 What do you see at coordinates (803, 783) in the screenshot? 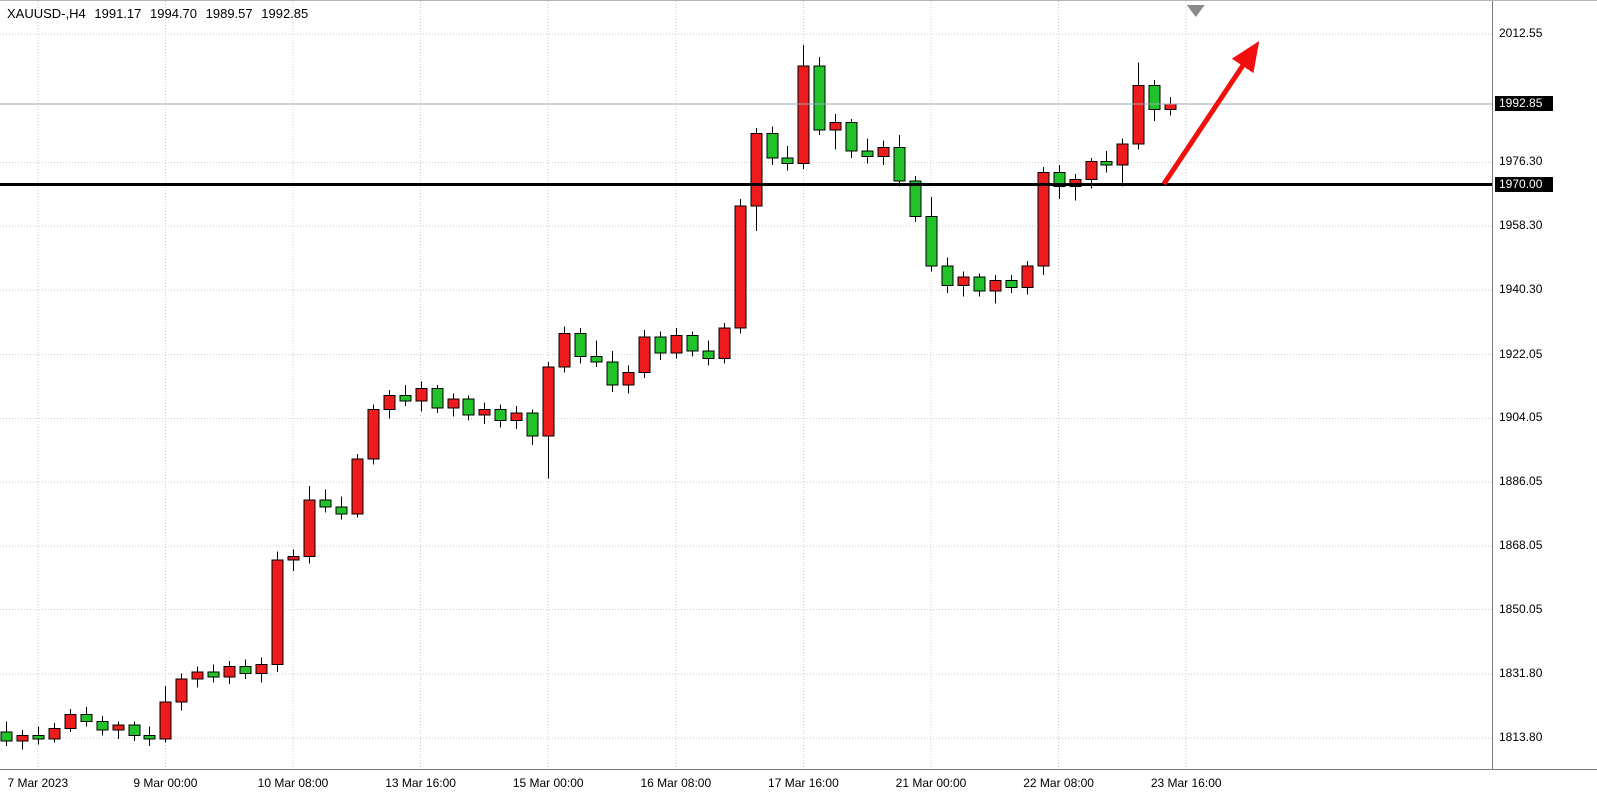
I see `time-axis-label: 17 Mar 16:00` at bounding box center [803, 783].